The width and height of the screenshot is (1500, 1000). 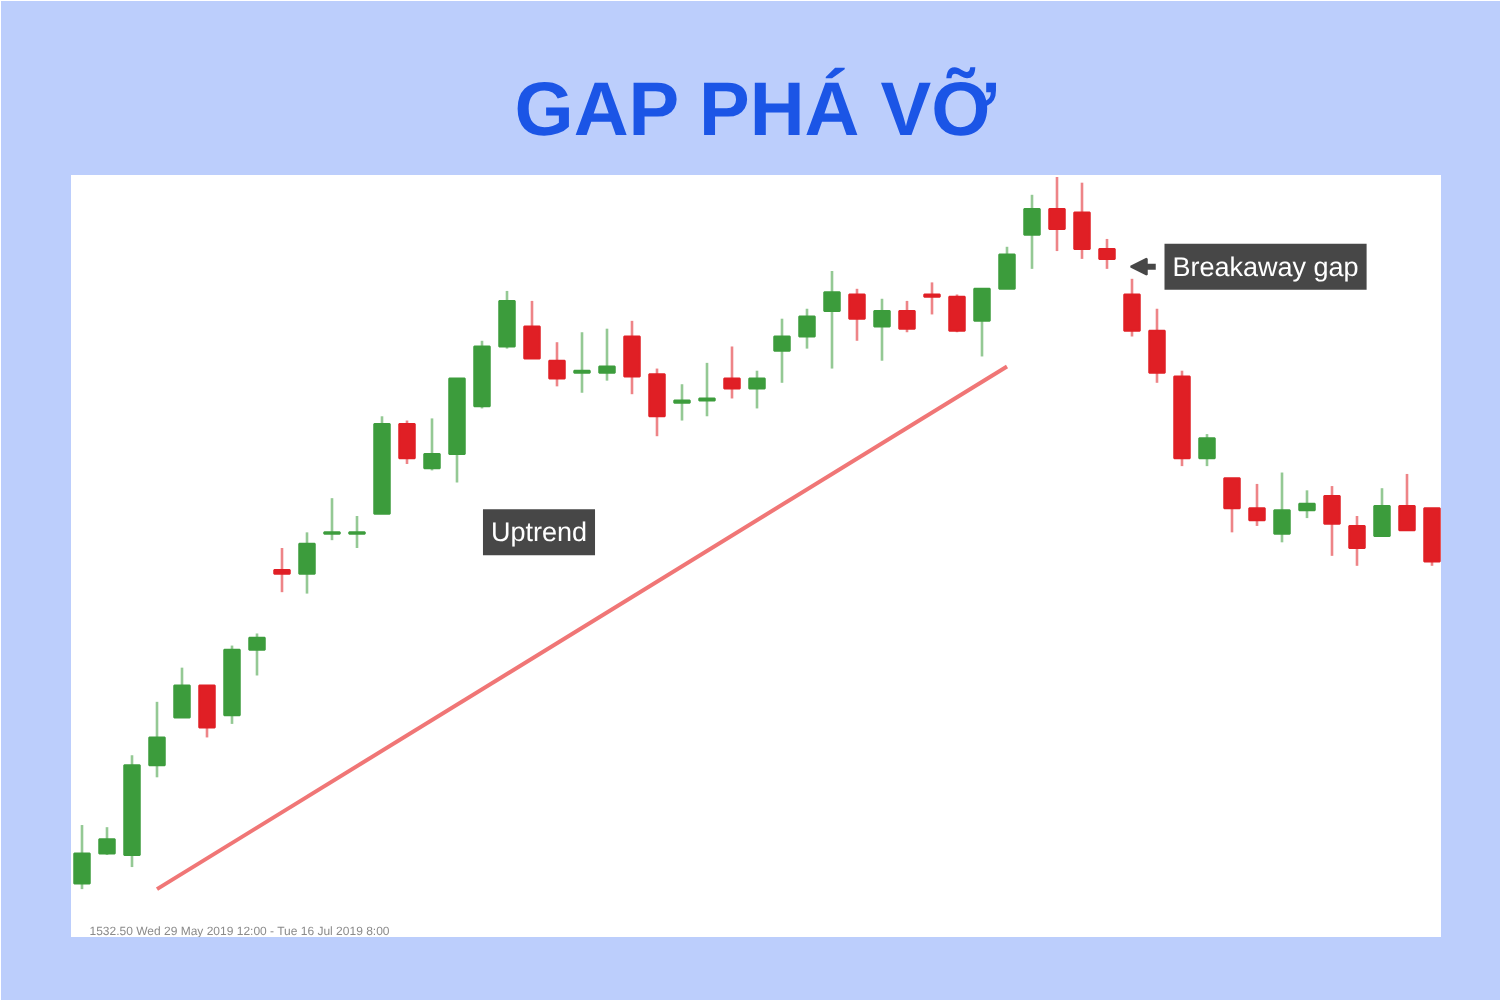 I want to click on chart-title: GAP PHÁ VỠ, so click(x=756, y=110).